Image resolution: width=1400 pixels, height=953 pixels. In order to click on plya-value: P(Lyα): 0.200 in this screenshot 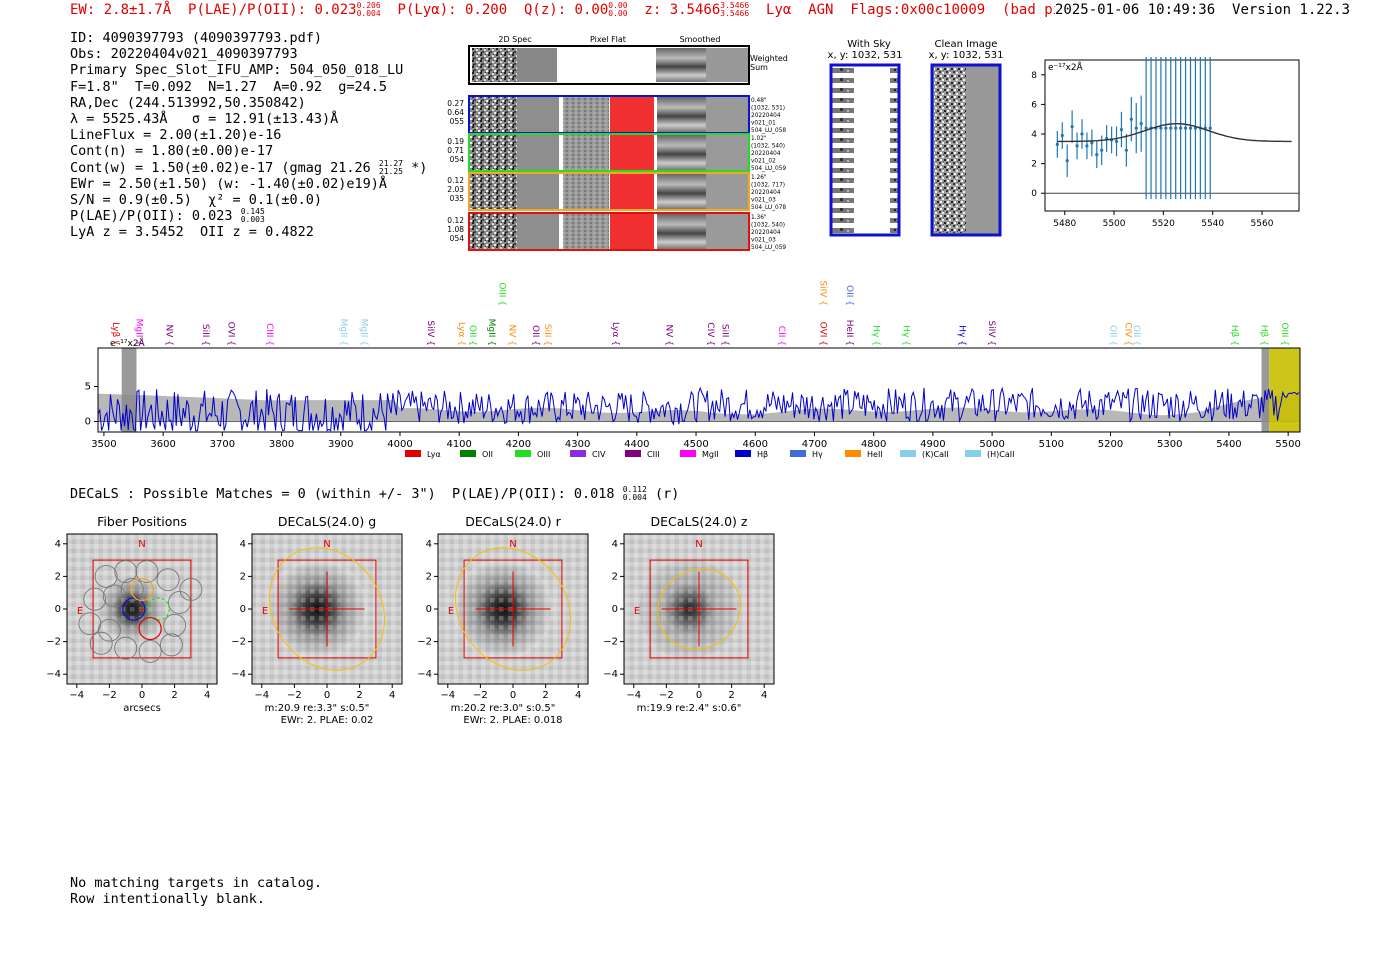, I will do `click(452, 10)`.